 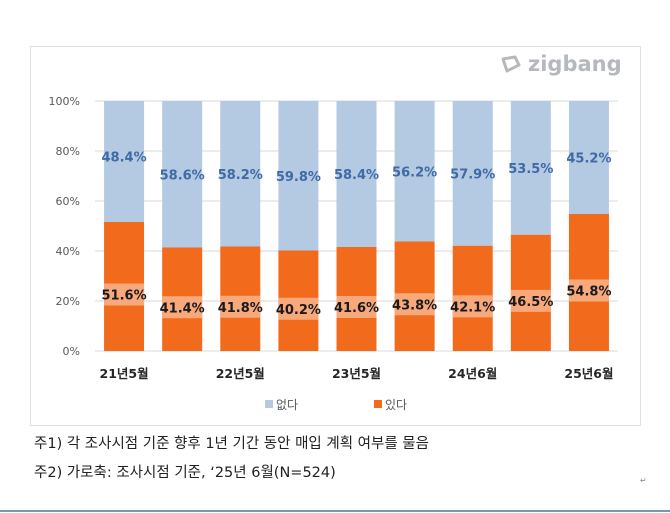 What do you see at coordinates (71, 351) in the screenshot?
I see `y-tick-label: 0%` at bounding box center [71, 351].